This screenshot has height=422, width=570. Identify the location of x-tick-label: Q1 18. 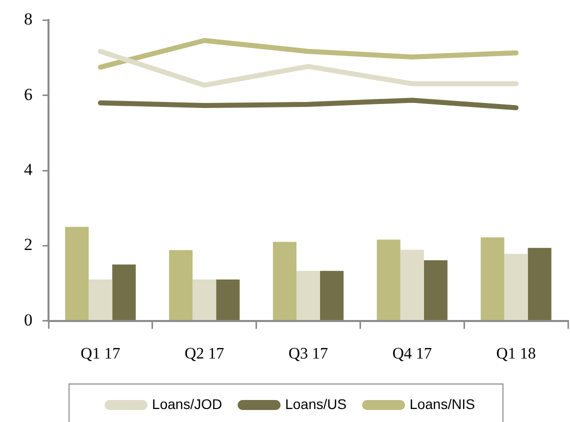
(516, 354).